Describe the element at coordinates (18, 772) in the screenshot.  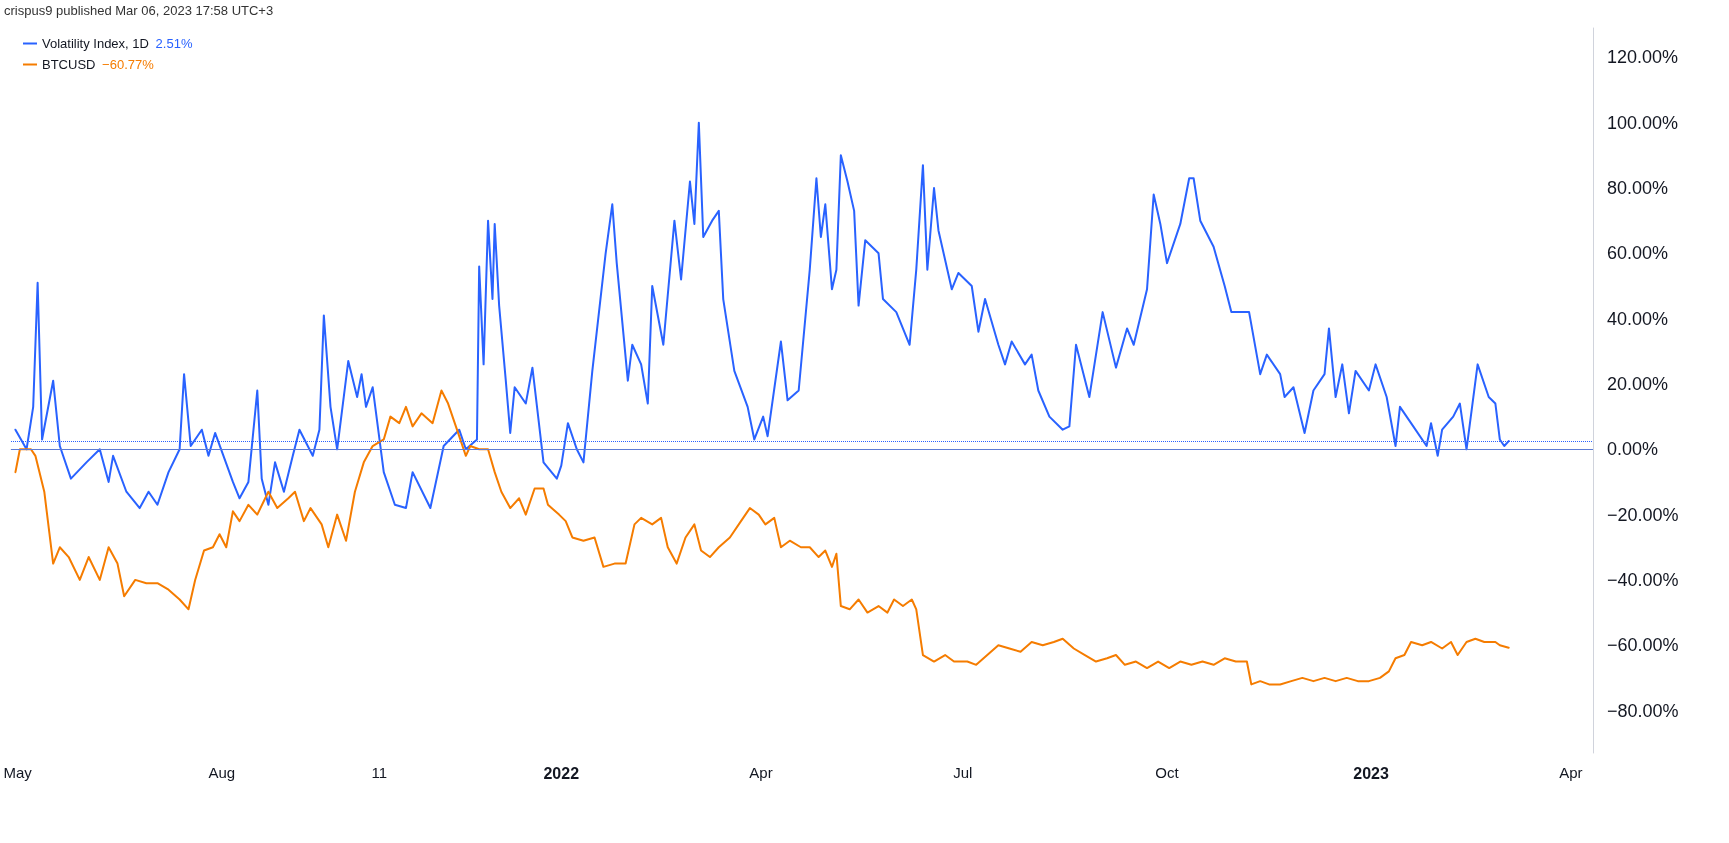
I see `x-tick-label: May` at that location.